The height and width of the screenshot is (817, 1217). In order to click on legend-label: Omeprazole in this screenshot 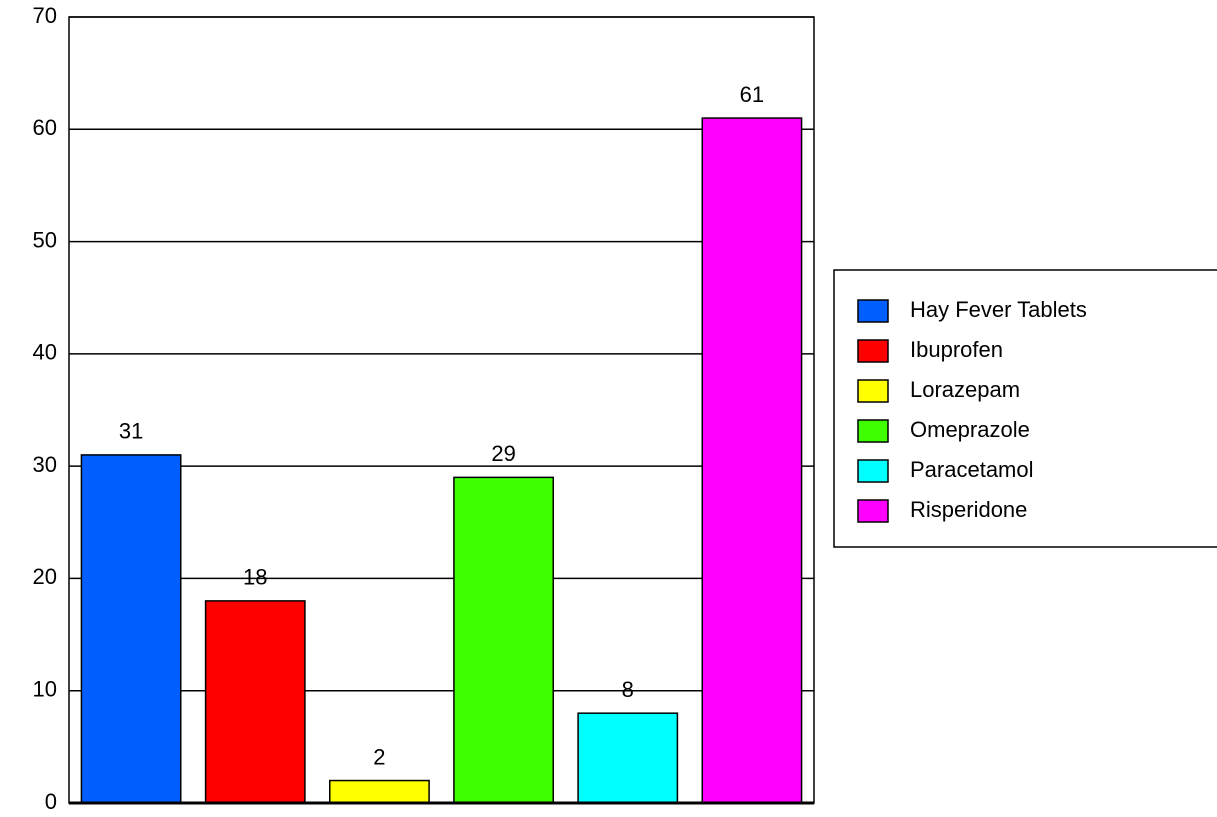, I will do `click(970, 429)`.